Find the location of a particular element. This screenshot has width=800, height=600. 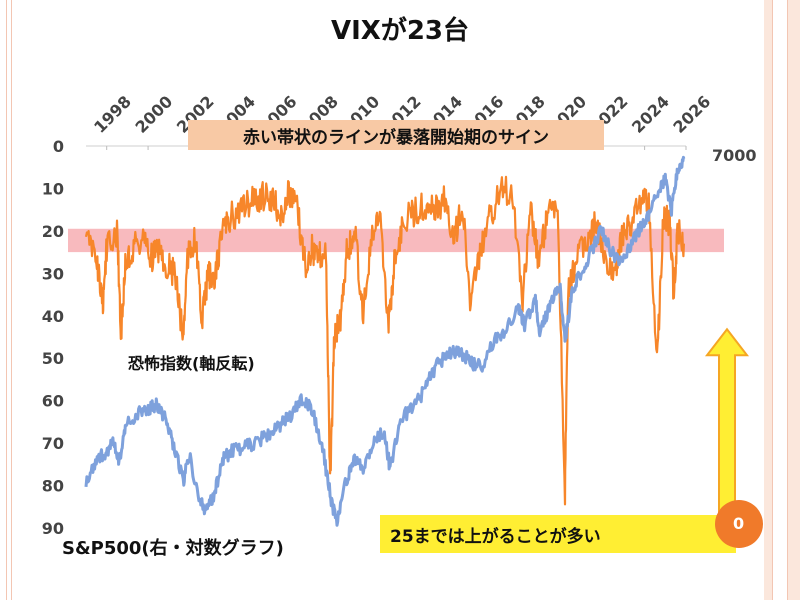

y-tick-label: 90 is located at coordinates (53, 528).